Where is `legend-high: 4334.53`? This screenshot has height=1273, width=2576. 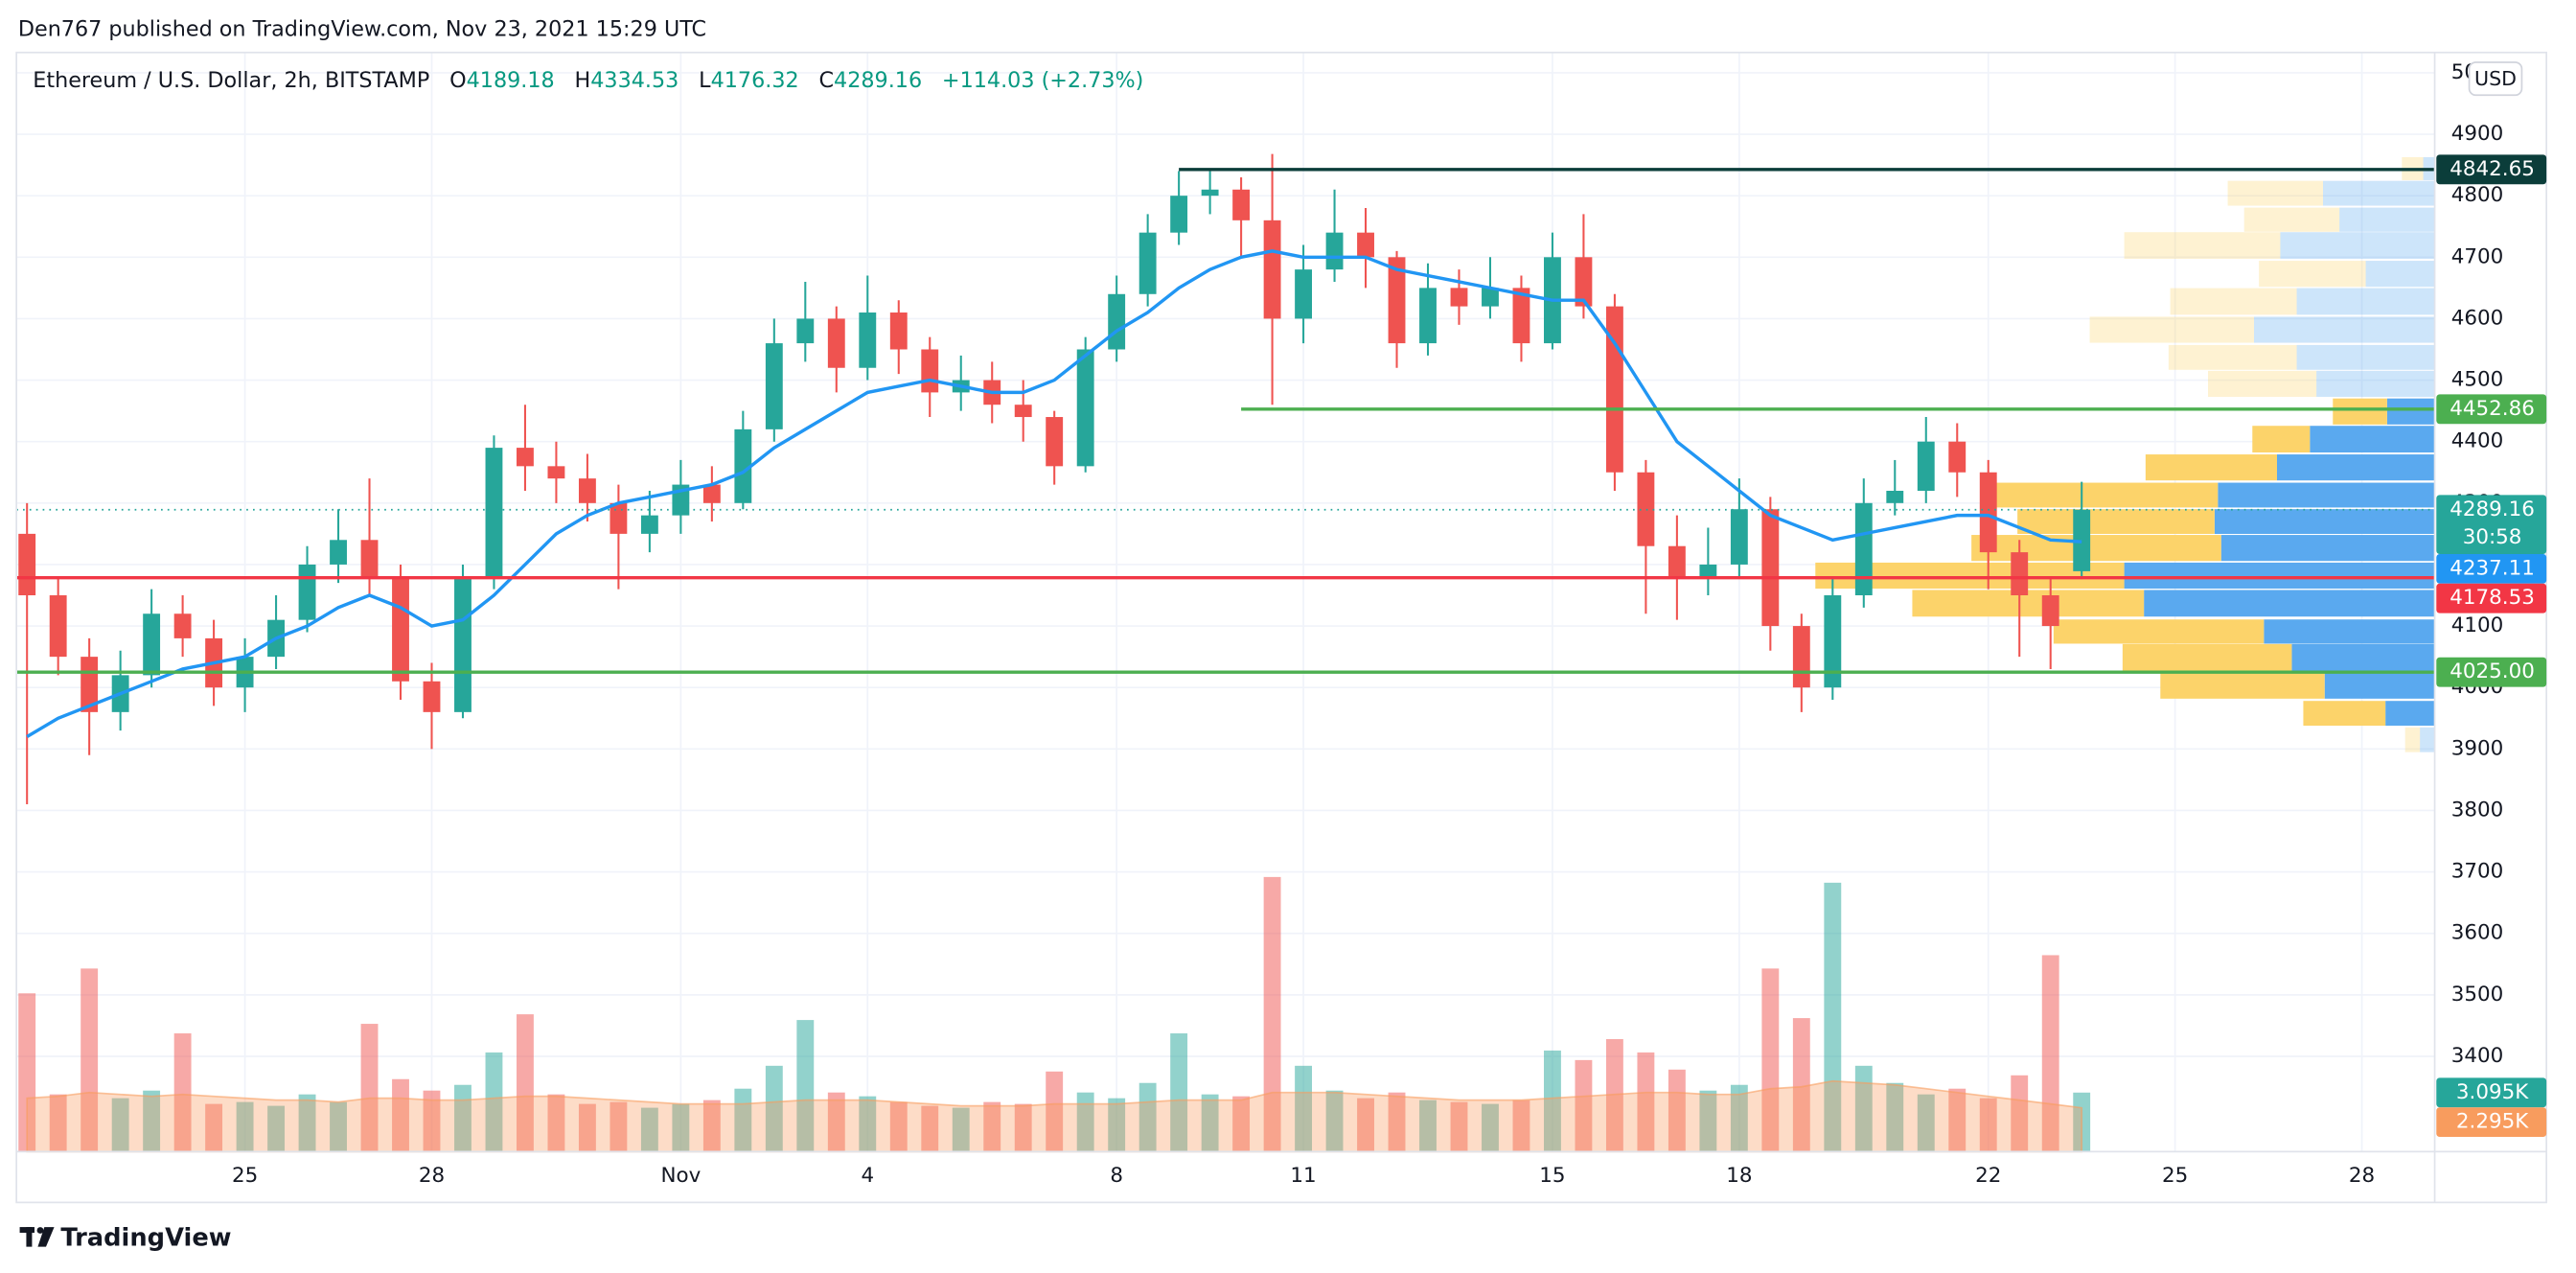 legend-high: 4334.53 is located at coordinates (634, 80).